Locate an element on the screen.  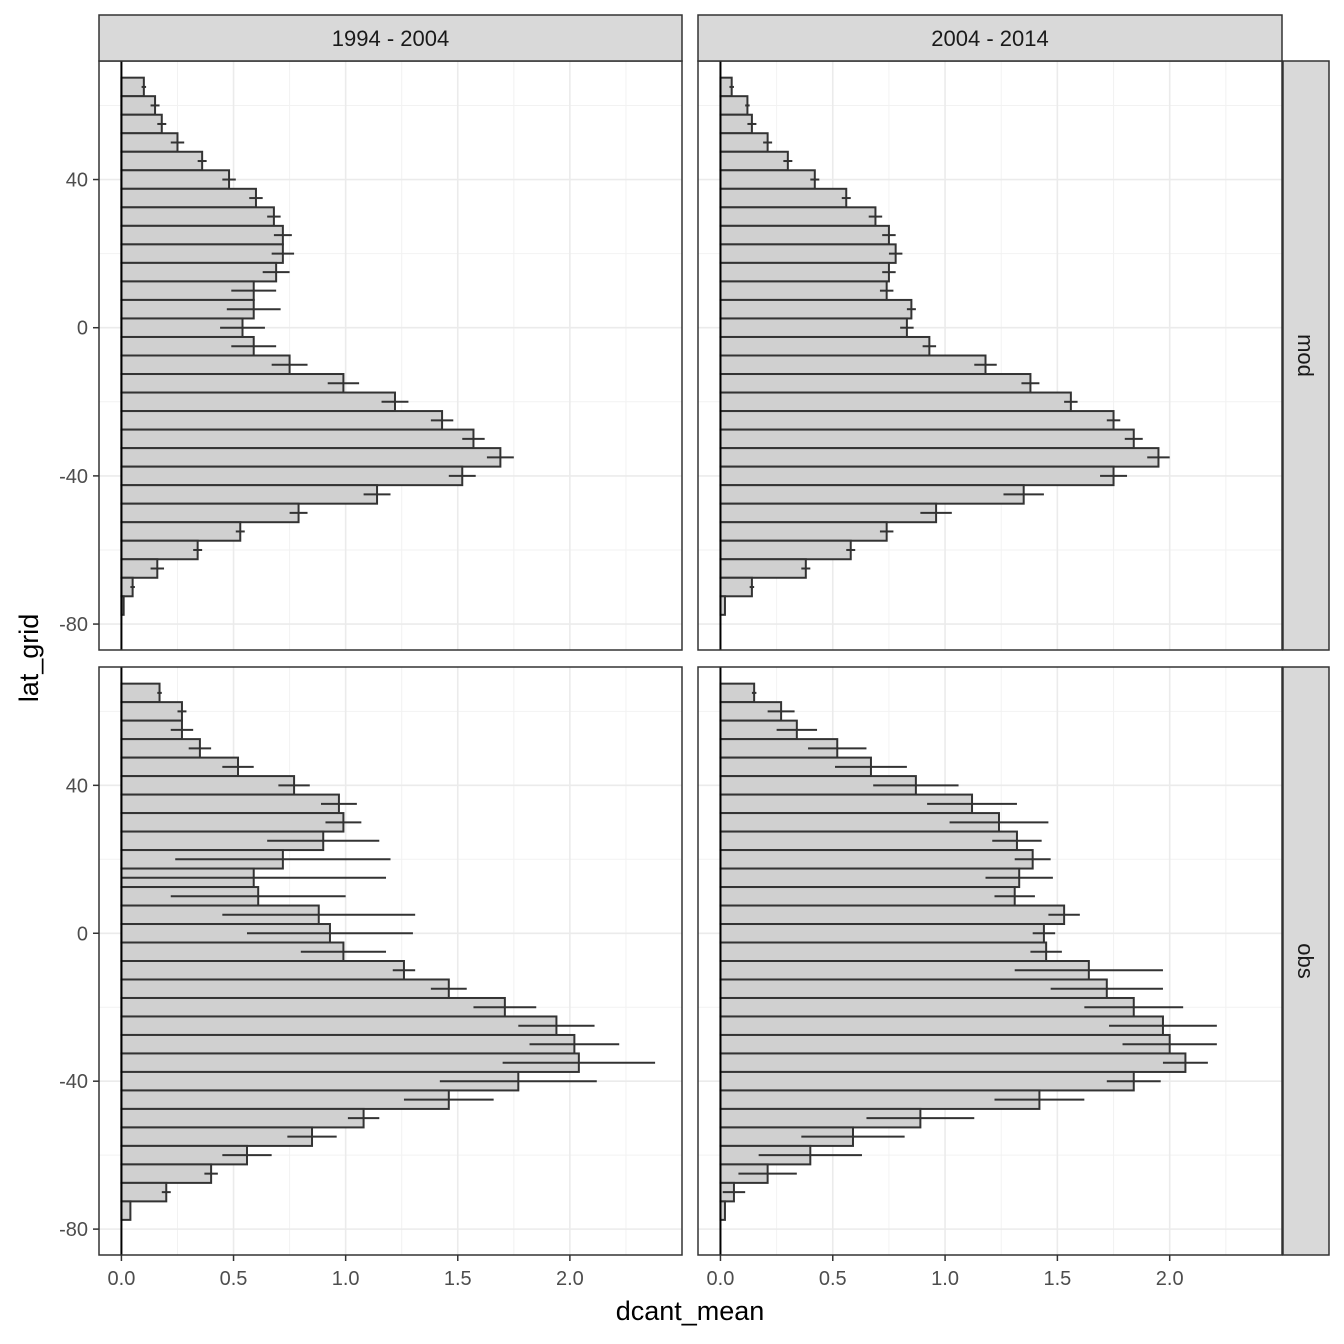
y-axis-title: lat_grid is located at coordinates (29, 658).